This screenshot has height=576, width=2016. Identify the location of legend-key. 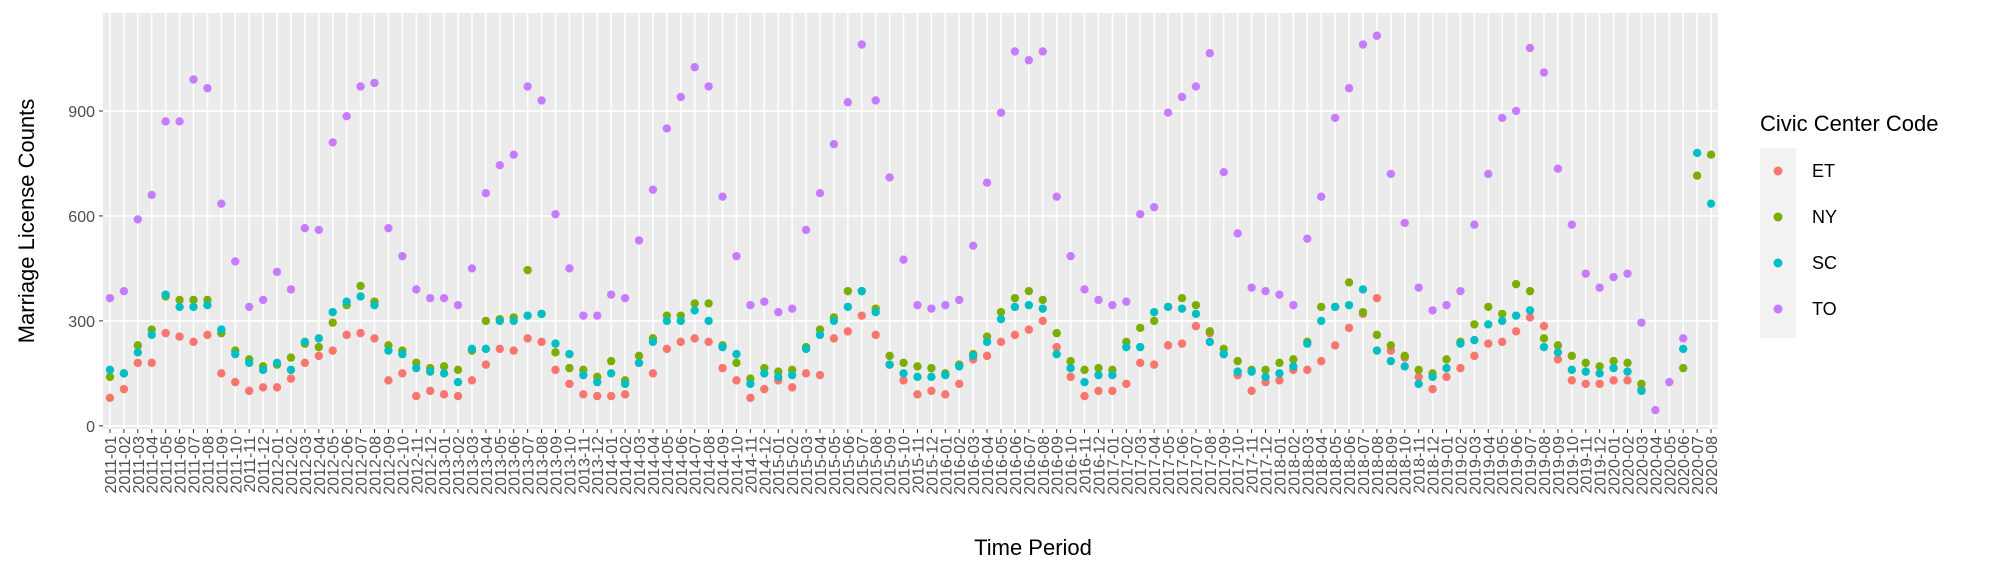
(1778, 309).